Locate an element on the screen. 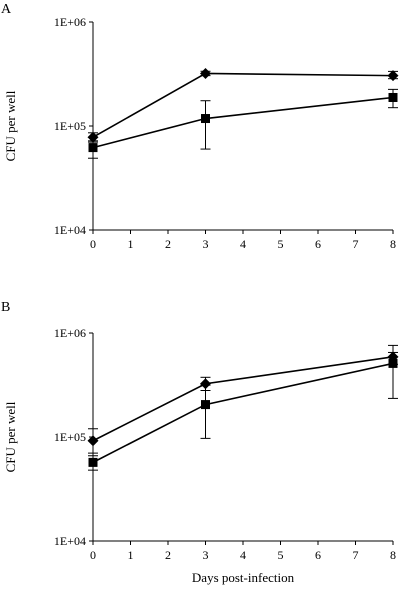 This screenshot has height=604, width=400. series-square is located at coordinates (243, 123).